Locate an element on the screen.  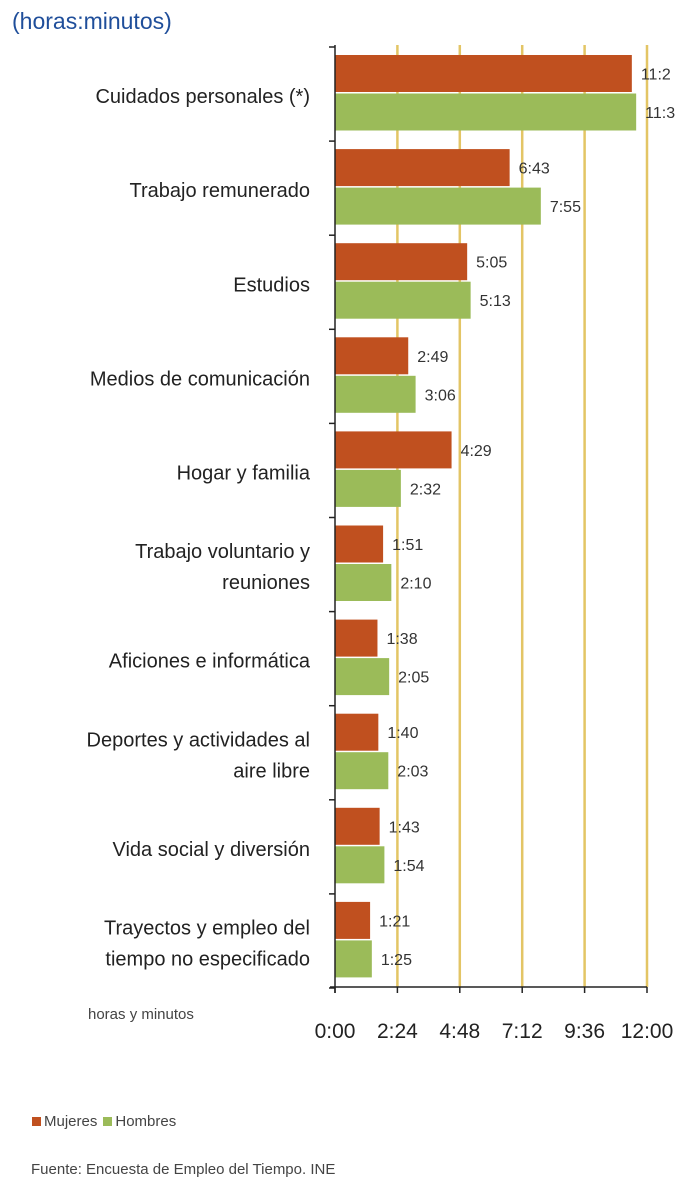
x-tick-label-0: 0:00 is located at coordinates (335, 1031).